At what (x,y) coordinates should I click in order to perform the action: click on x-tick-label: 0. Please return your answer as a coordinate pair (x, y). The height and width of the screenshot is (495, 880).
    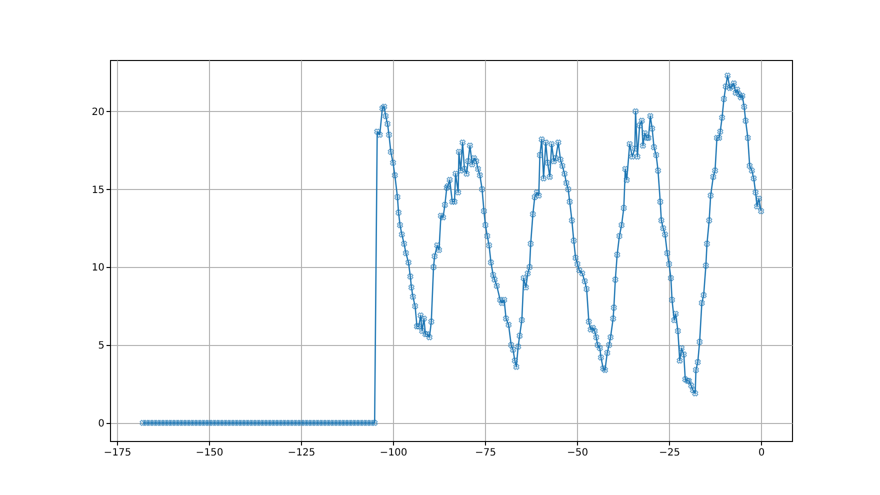
    Looking at the image, I should click on (761, 453).